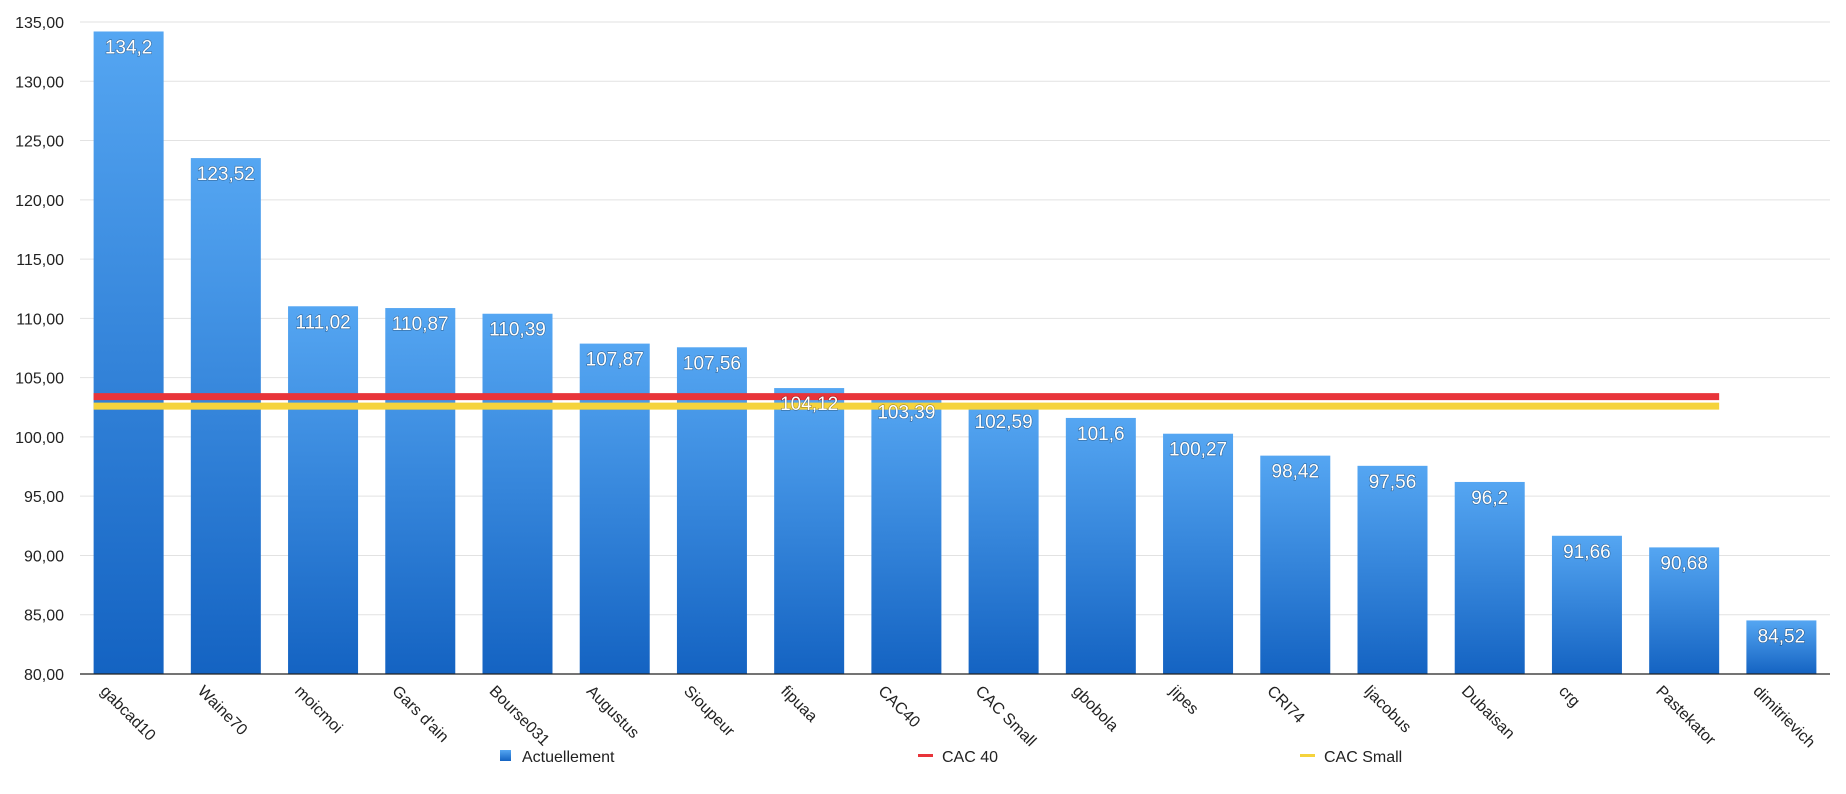  I want to click on category-label: Sioupeur, so click(709, 712).